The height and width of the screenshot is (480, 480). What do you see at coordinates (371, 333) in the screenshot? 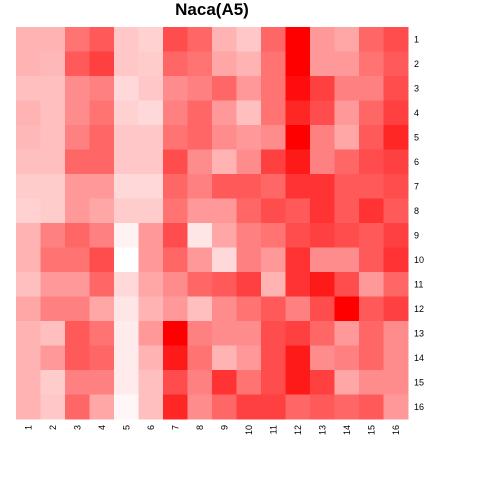
I see `heatmap-cell-r13-c15` at bounding box center [371, 333].